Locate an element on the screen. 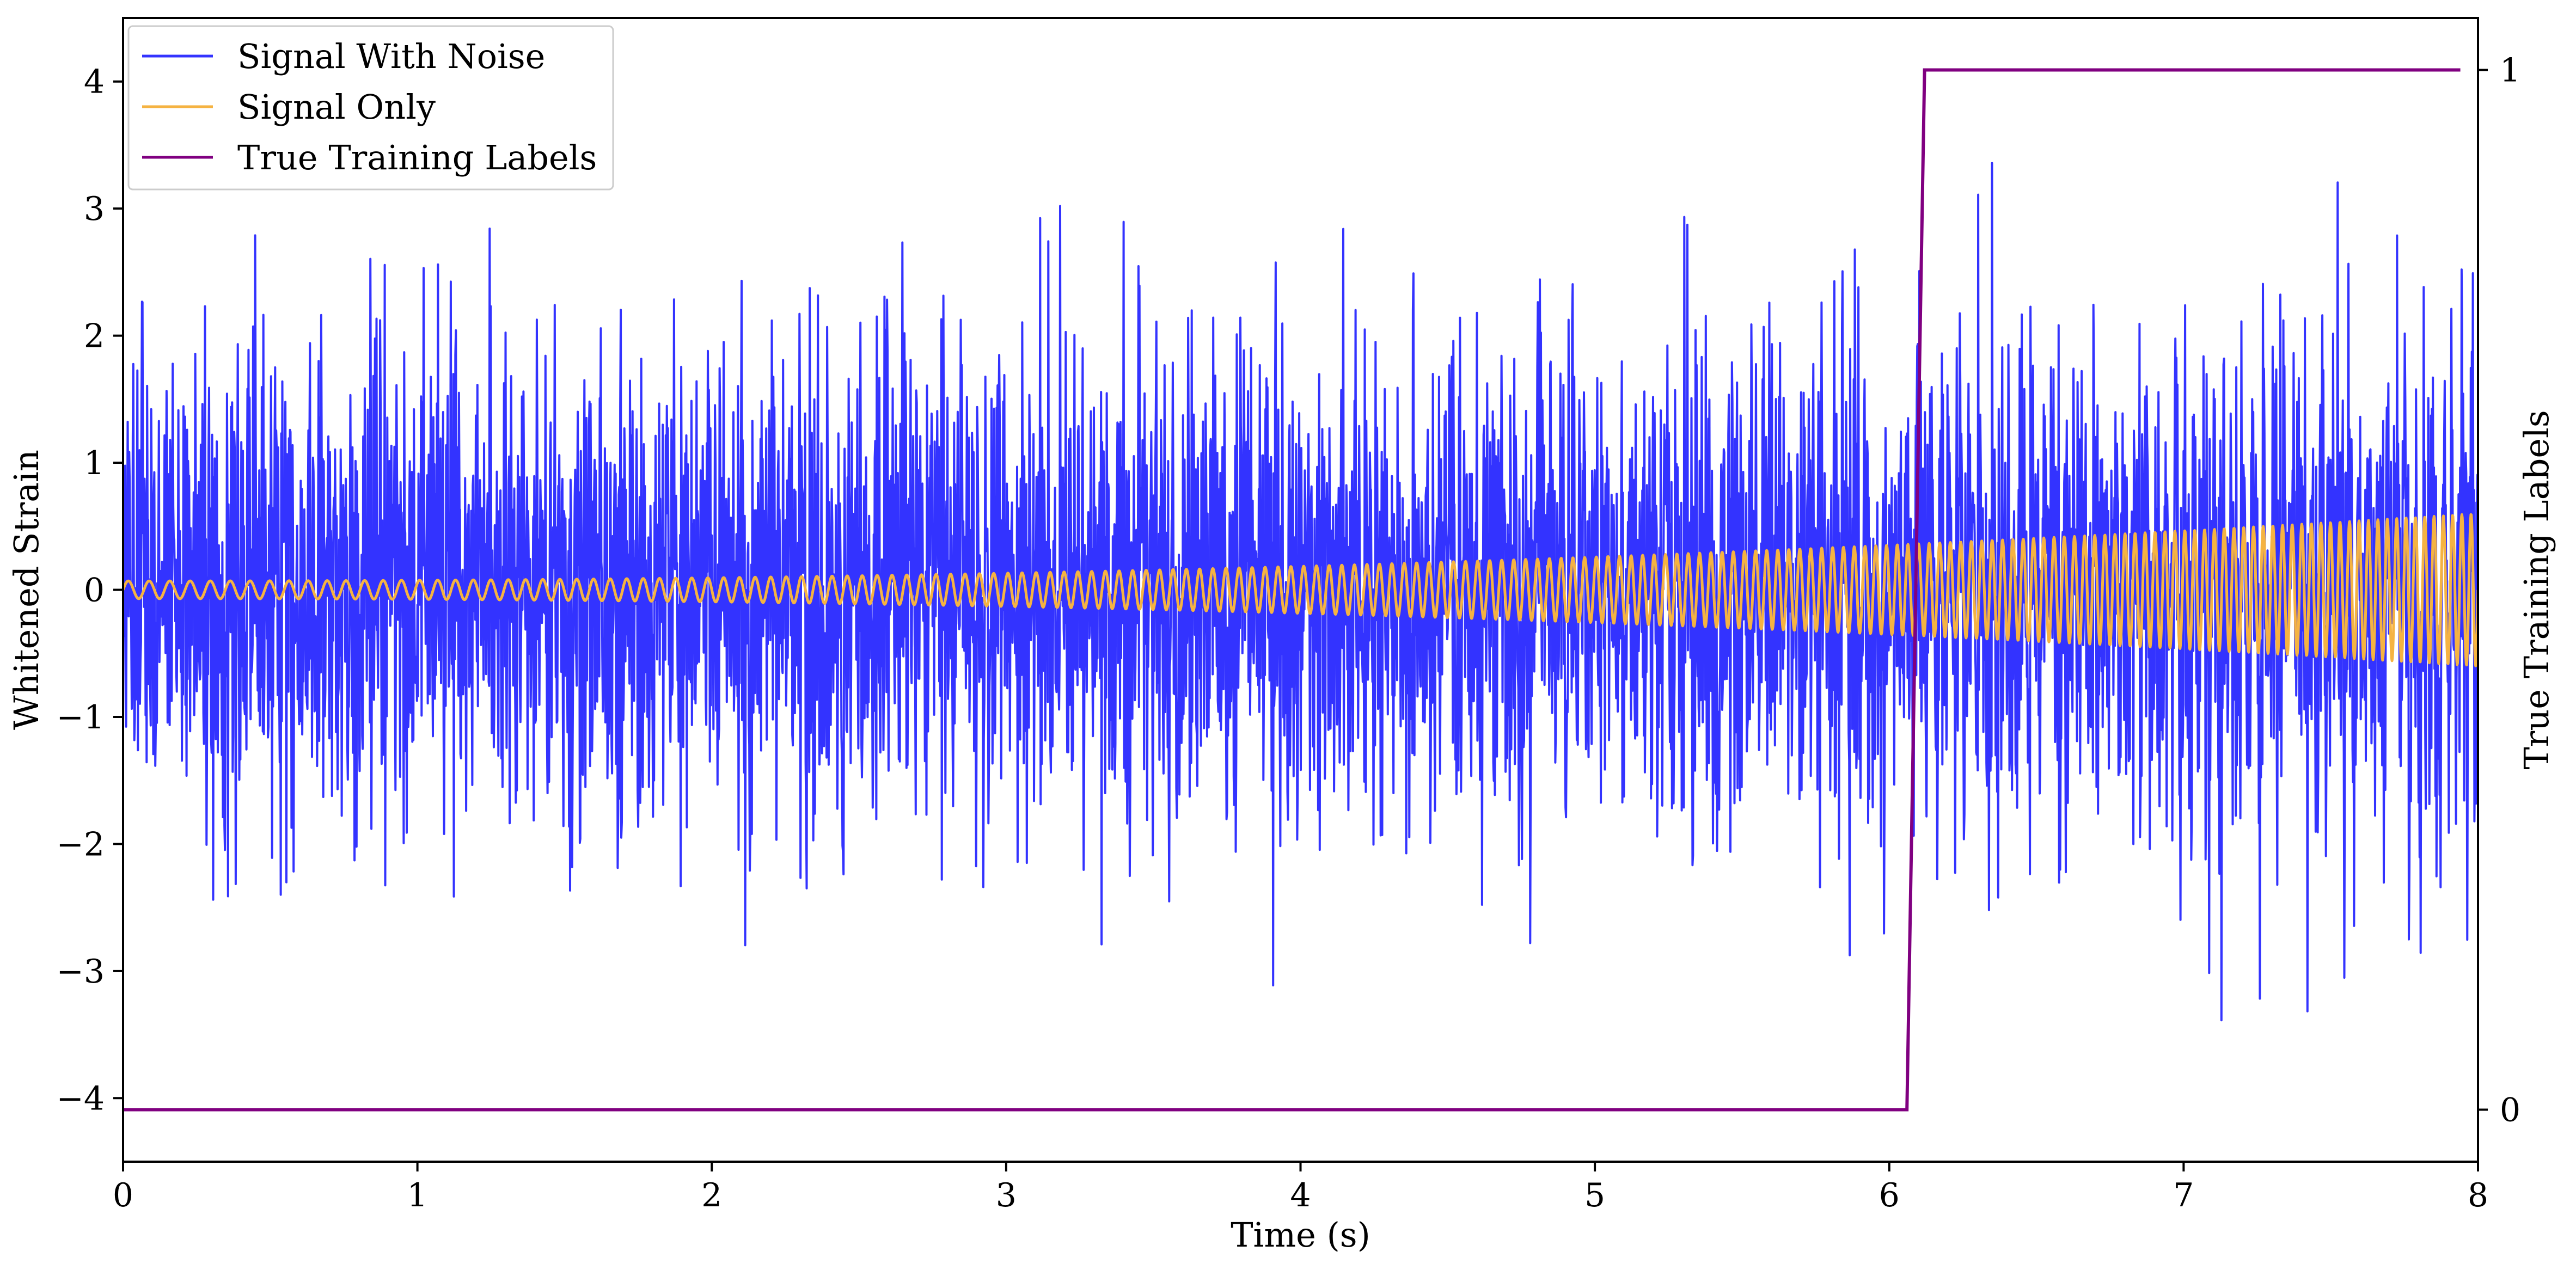 This screenshot has height=1270, width=2576. x-tick-label: 8 is located at coordinates (2478, 1195).